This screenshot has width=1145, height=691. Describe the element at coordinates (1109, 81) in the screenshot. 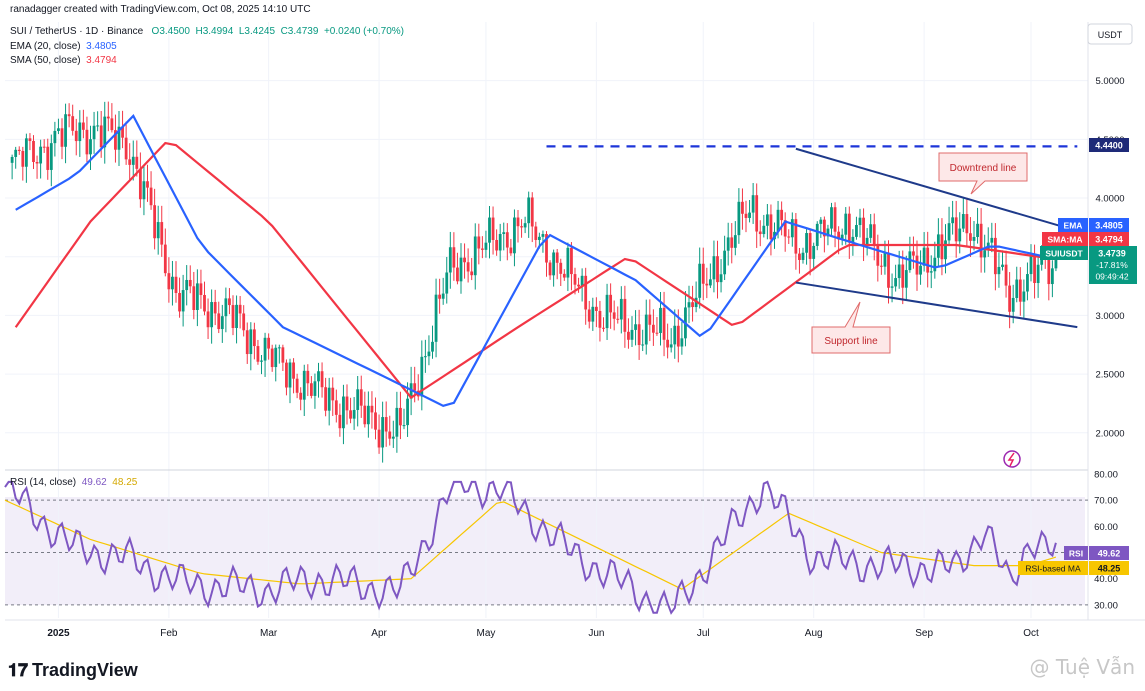

I see `price-tick-label: 5.0000` at that location.